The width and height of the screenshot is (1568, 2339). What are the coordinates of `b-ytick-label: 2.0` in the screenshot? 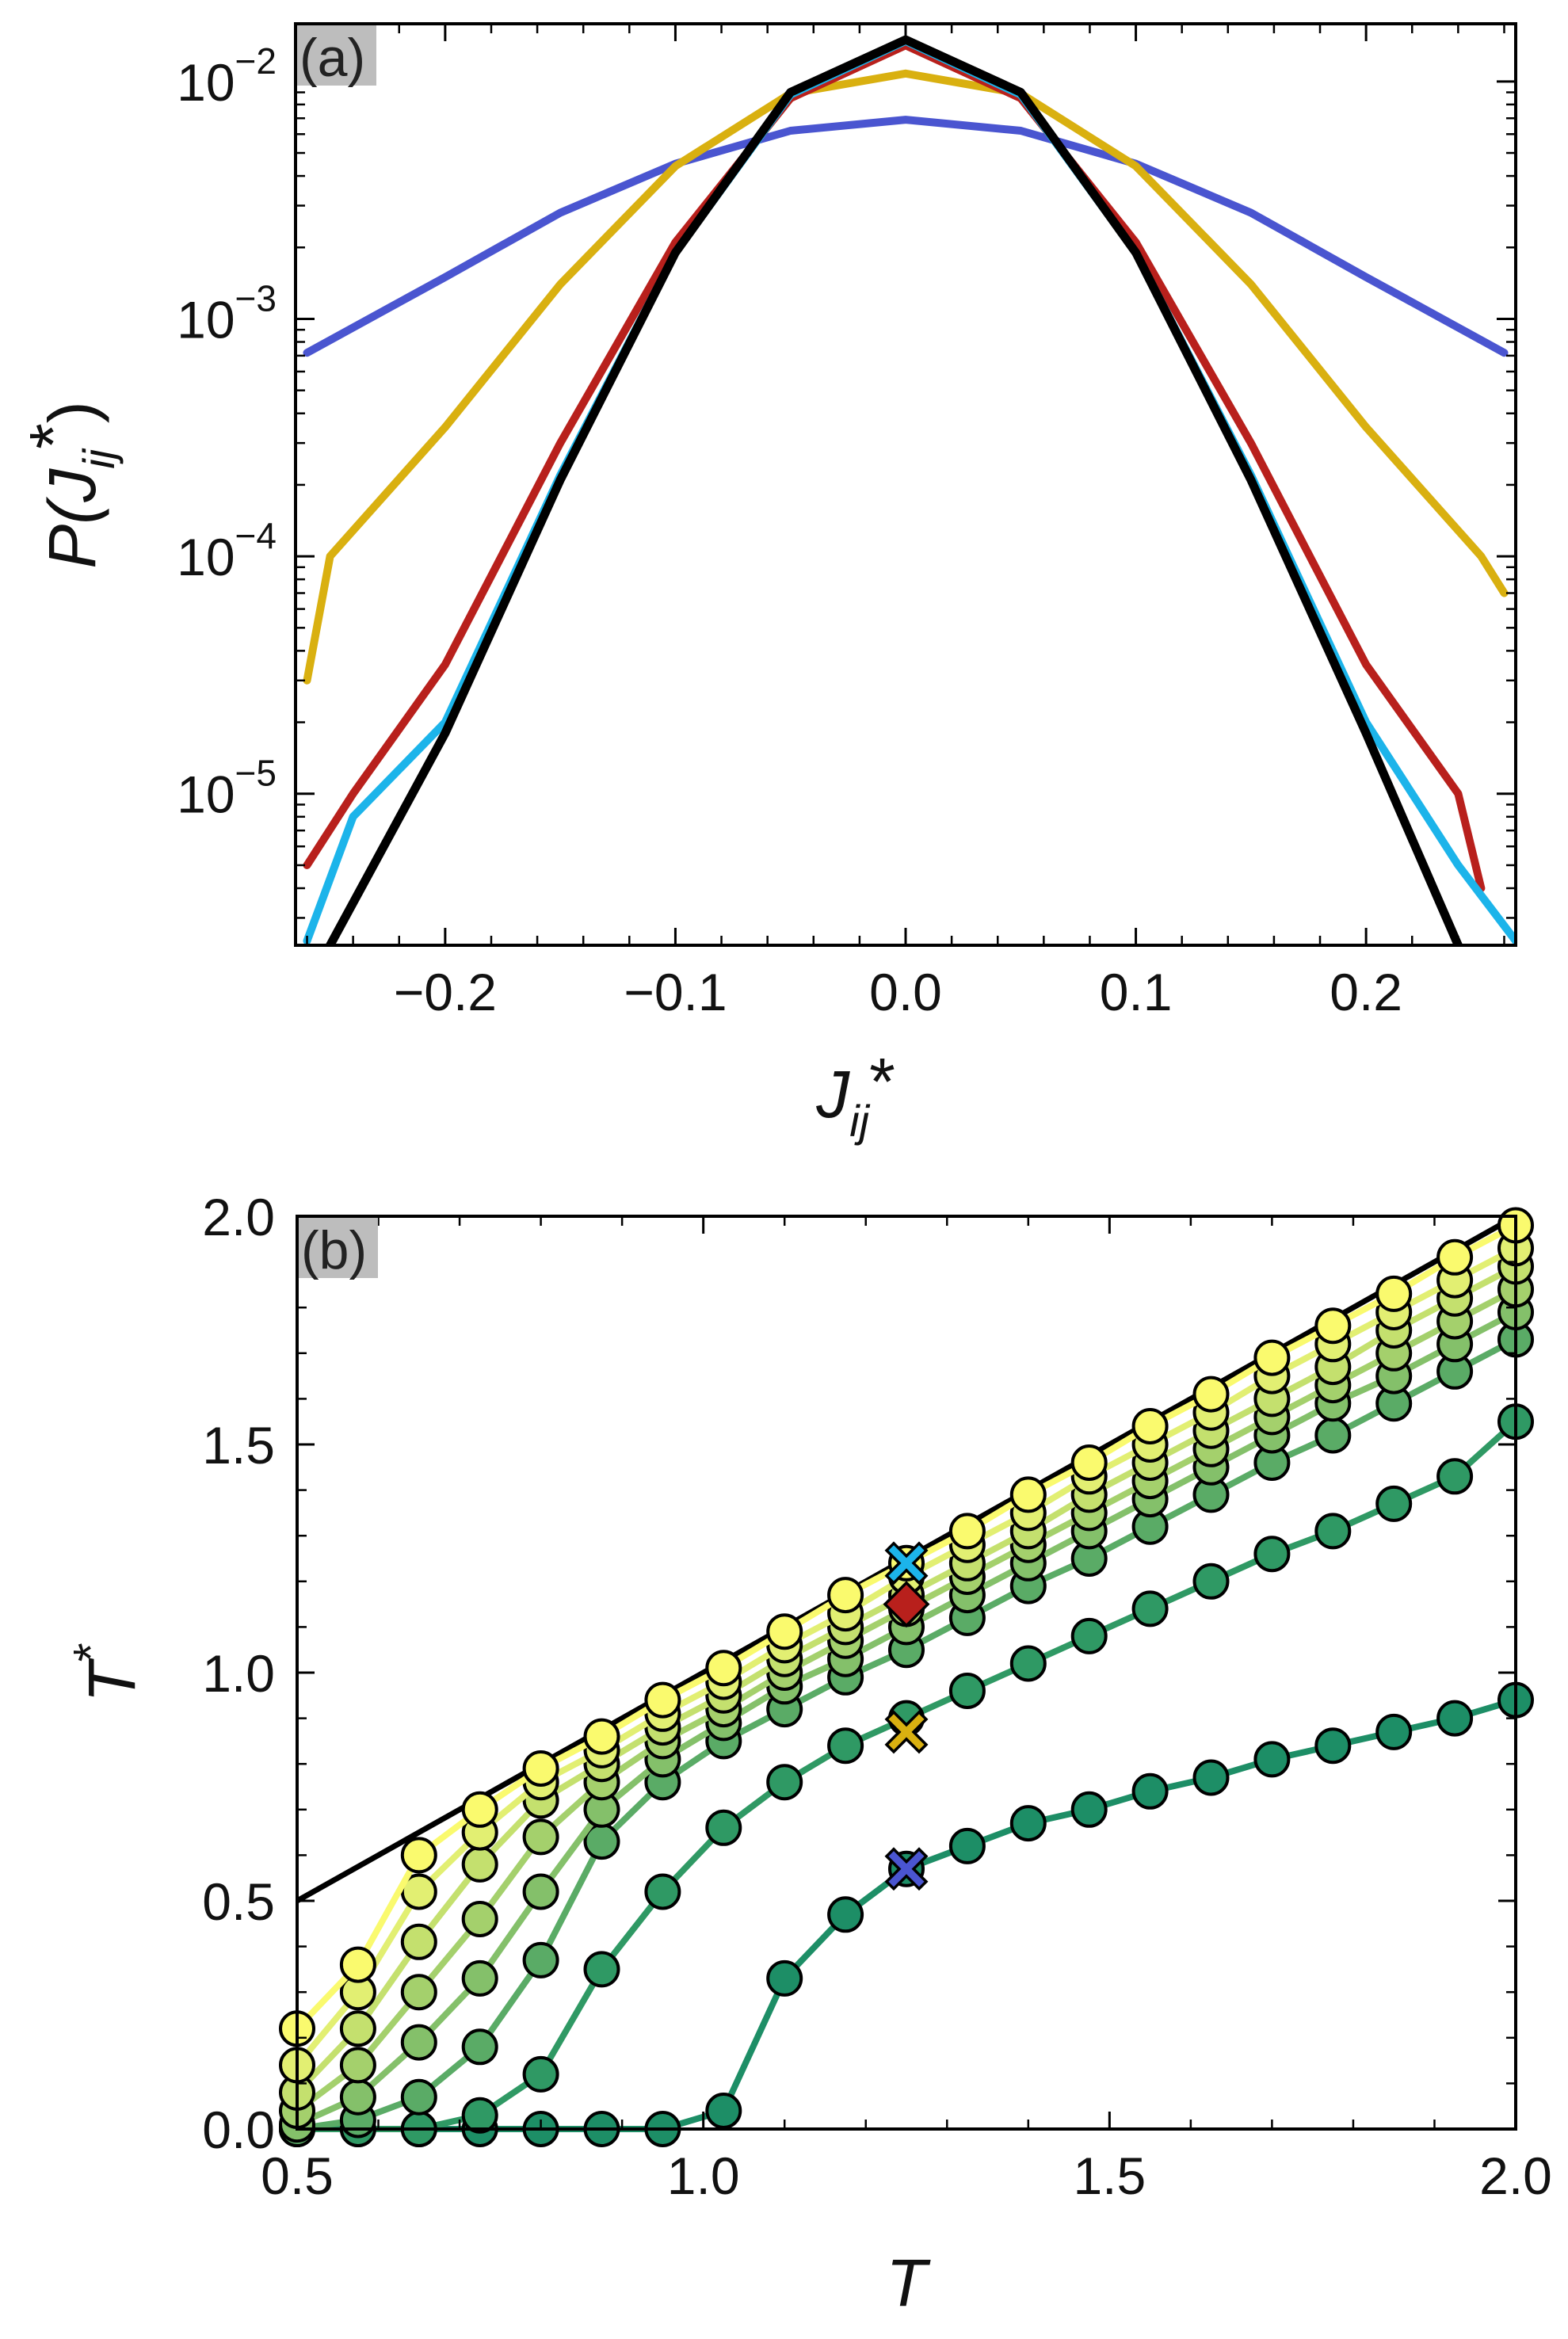 It's located at (238, 1217).